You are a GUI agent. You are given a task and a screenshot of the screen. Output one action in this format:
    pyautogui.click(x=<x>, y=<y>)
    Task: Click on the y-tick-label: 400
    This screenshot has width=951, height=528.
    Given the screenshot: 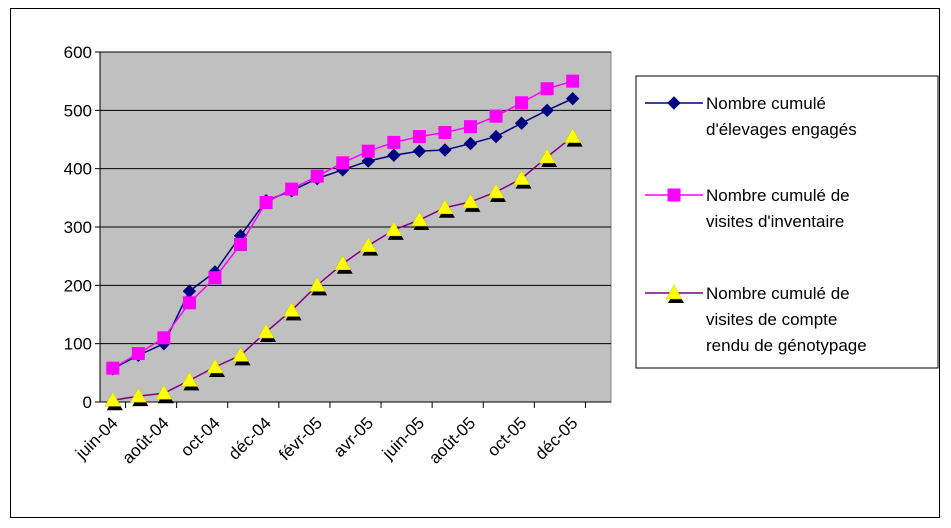 What is the action you would take?
    pyautogui.click(x=78, y=169)
    